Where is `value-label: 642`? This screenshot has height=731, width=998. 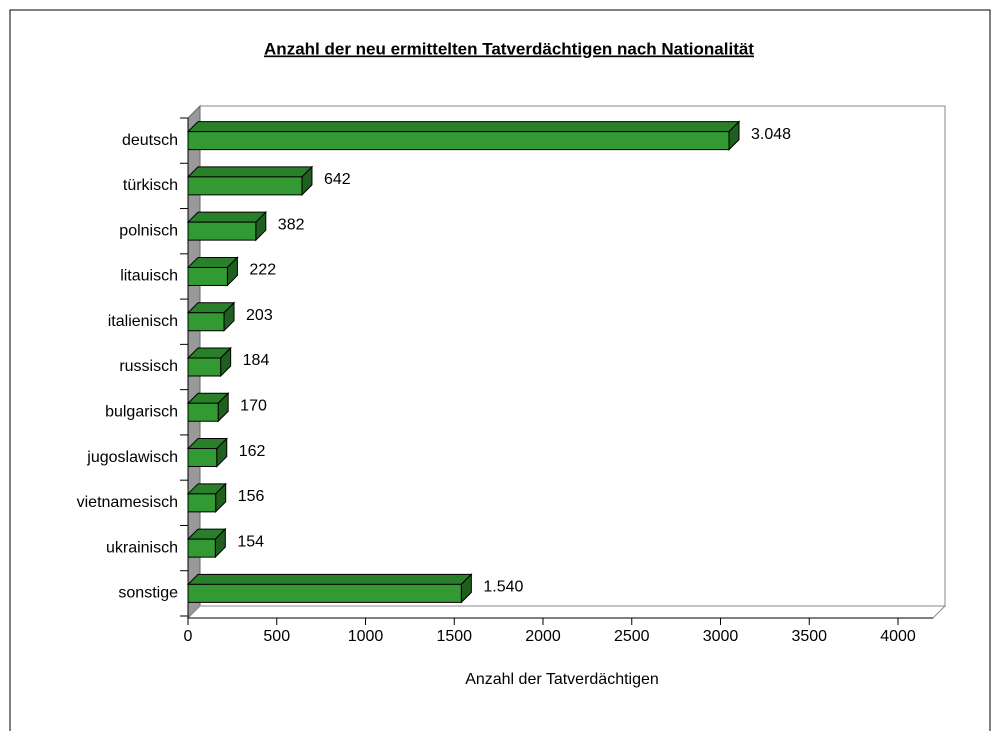
value-label: 642 is located at coordinates (337, 179).